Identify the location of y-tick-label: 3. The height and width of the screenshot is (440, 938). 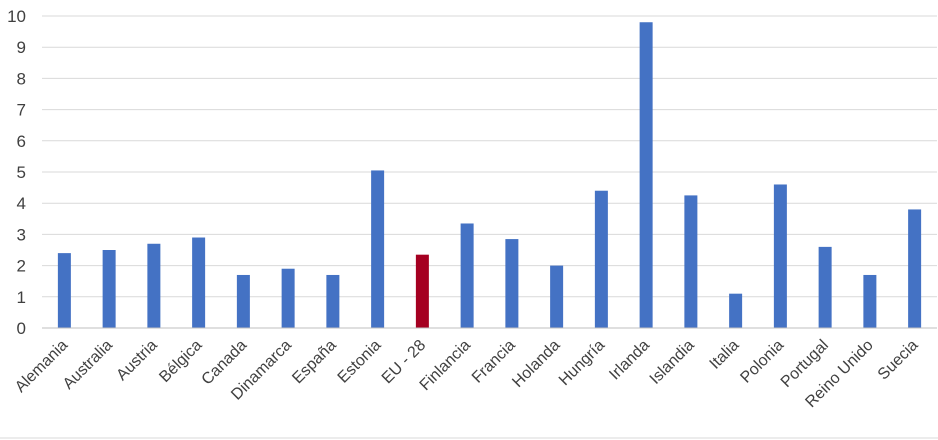
(21, 234).